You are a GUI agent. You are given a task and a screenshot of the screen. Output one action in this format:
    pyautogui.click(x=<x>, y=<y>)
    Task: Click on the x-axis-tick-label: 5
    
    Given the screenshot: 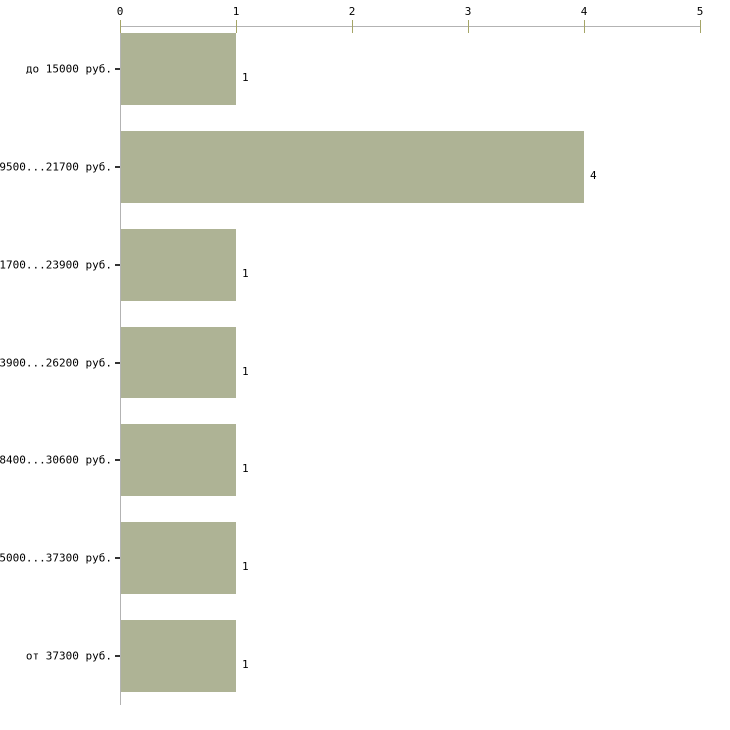 What is the action you would take?
    pyautogui.click(x=700, y=11)
    